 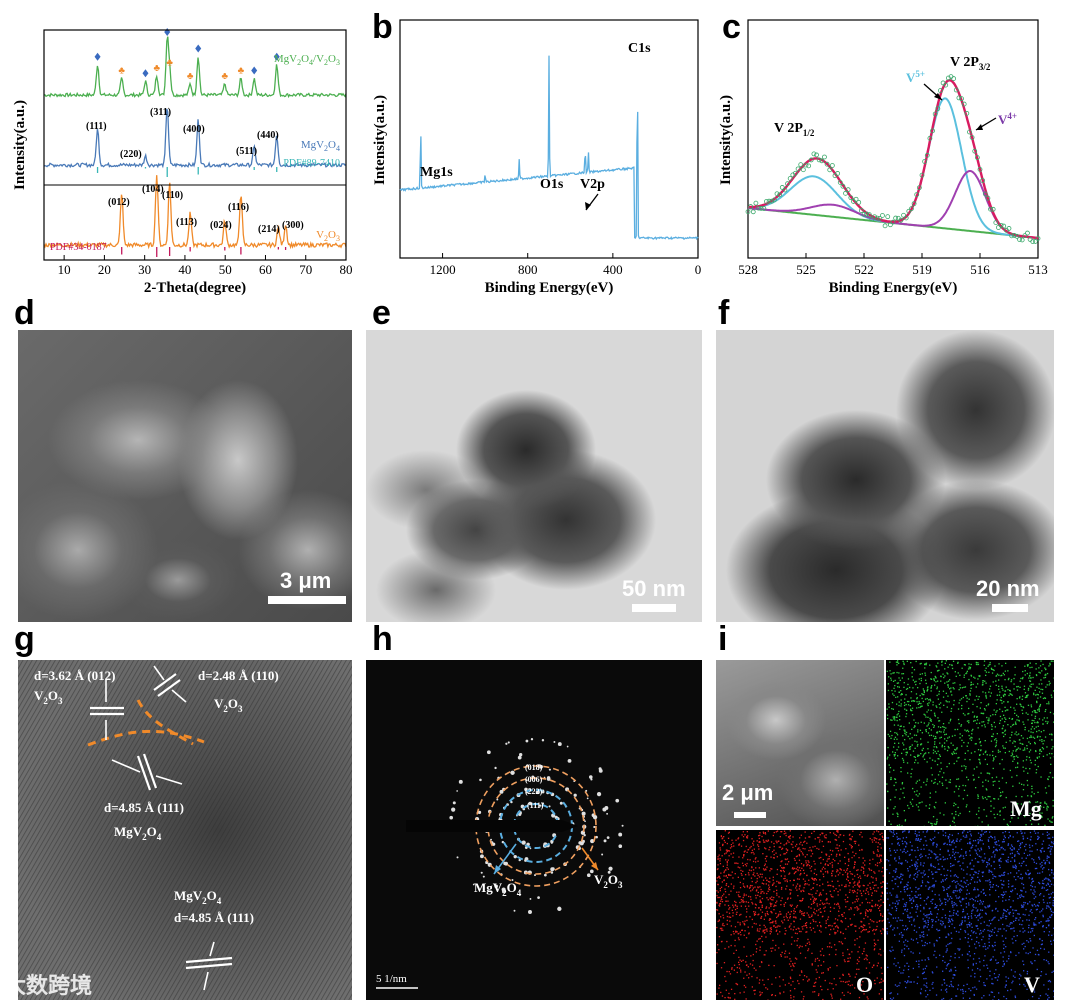 What do you see at coordinates (305, 269) in the screenshot?
I see `xrd-xtick-label-6: 70` at bounding box center [305, 269].